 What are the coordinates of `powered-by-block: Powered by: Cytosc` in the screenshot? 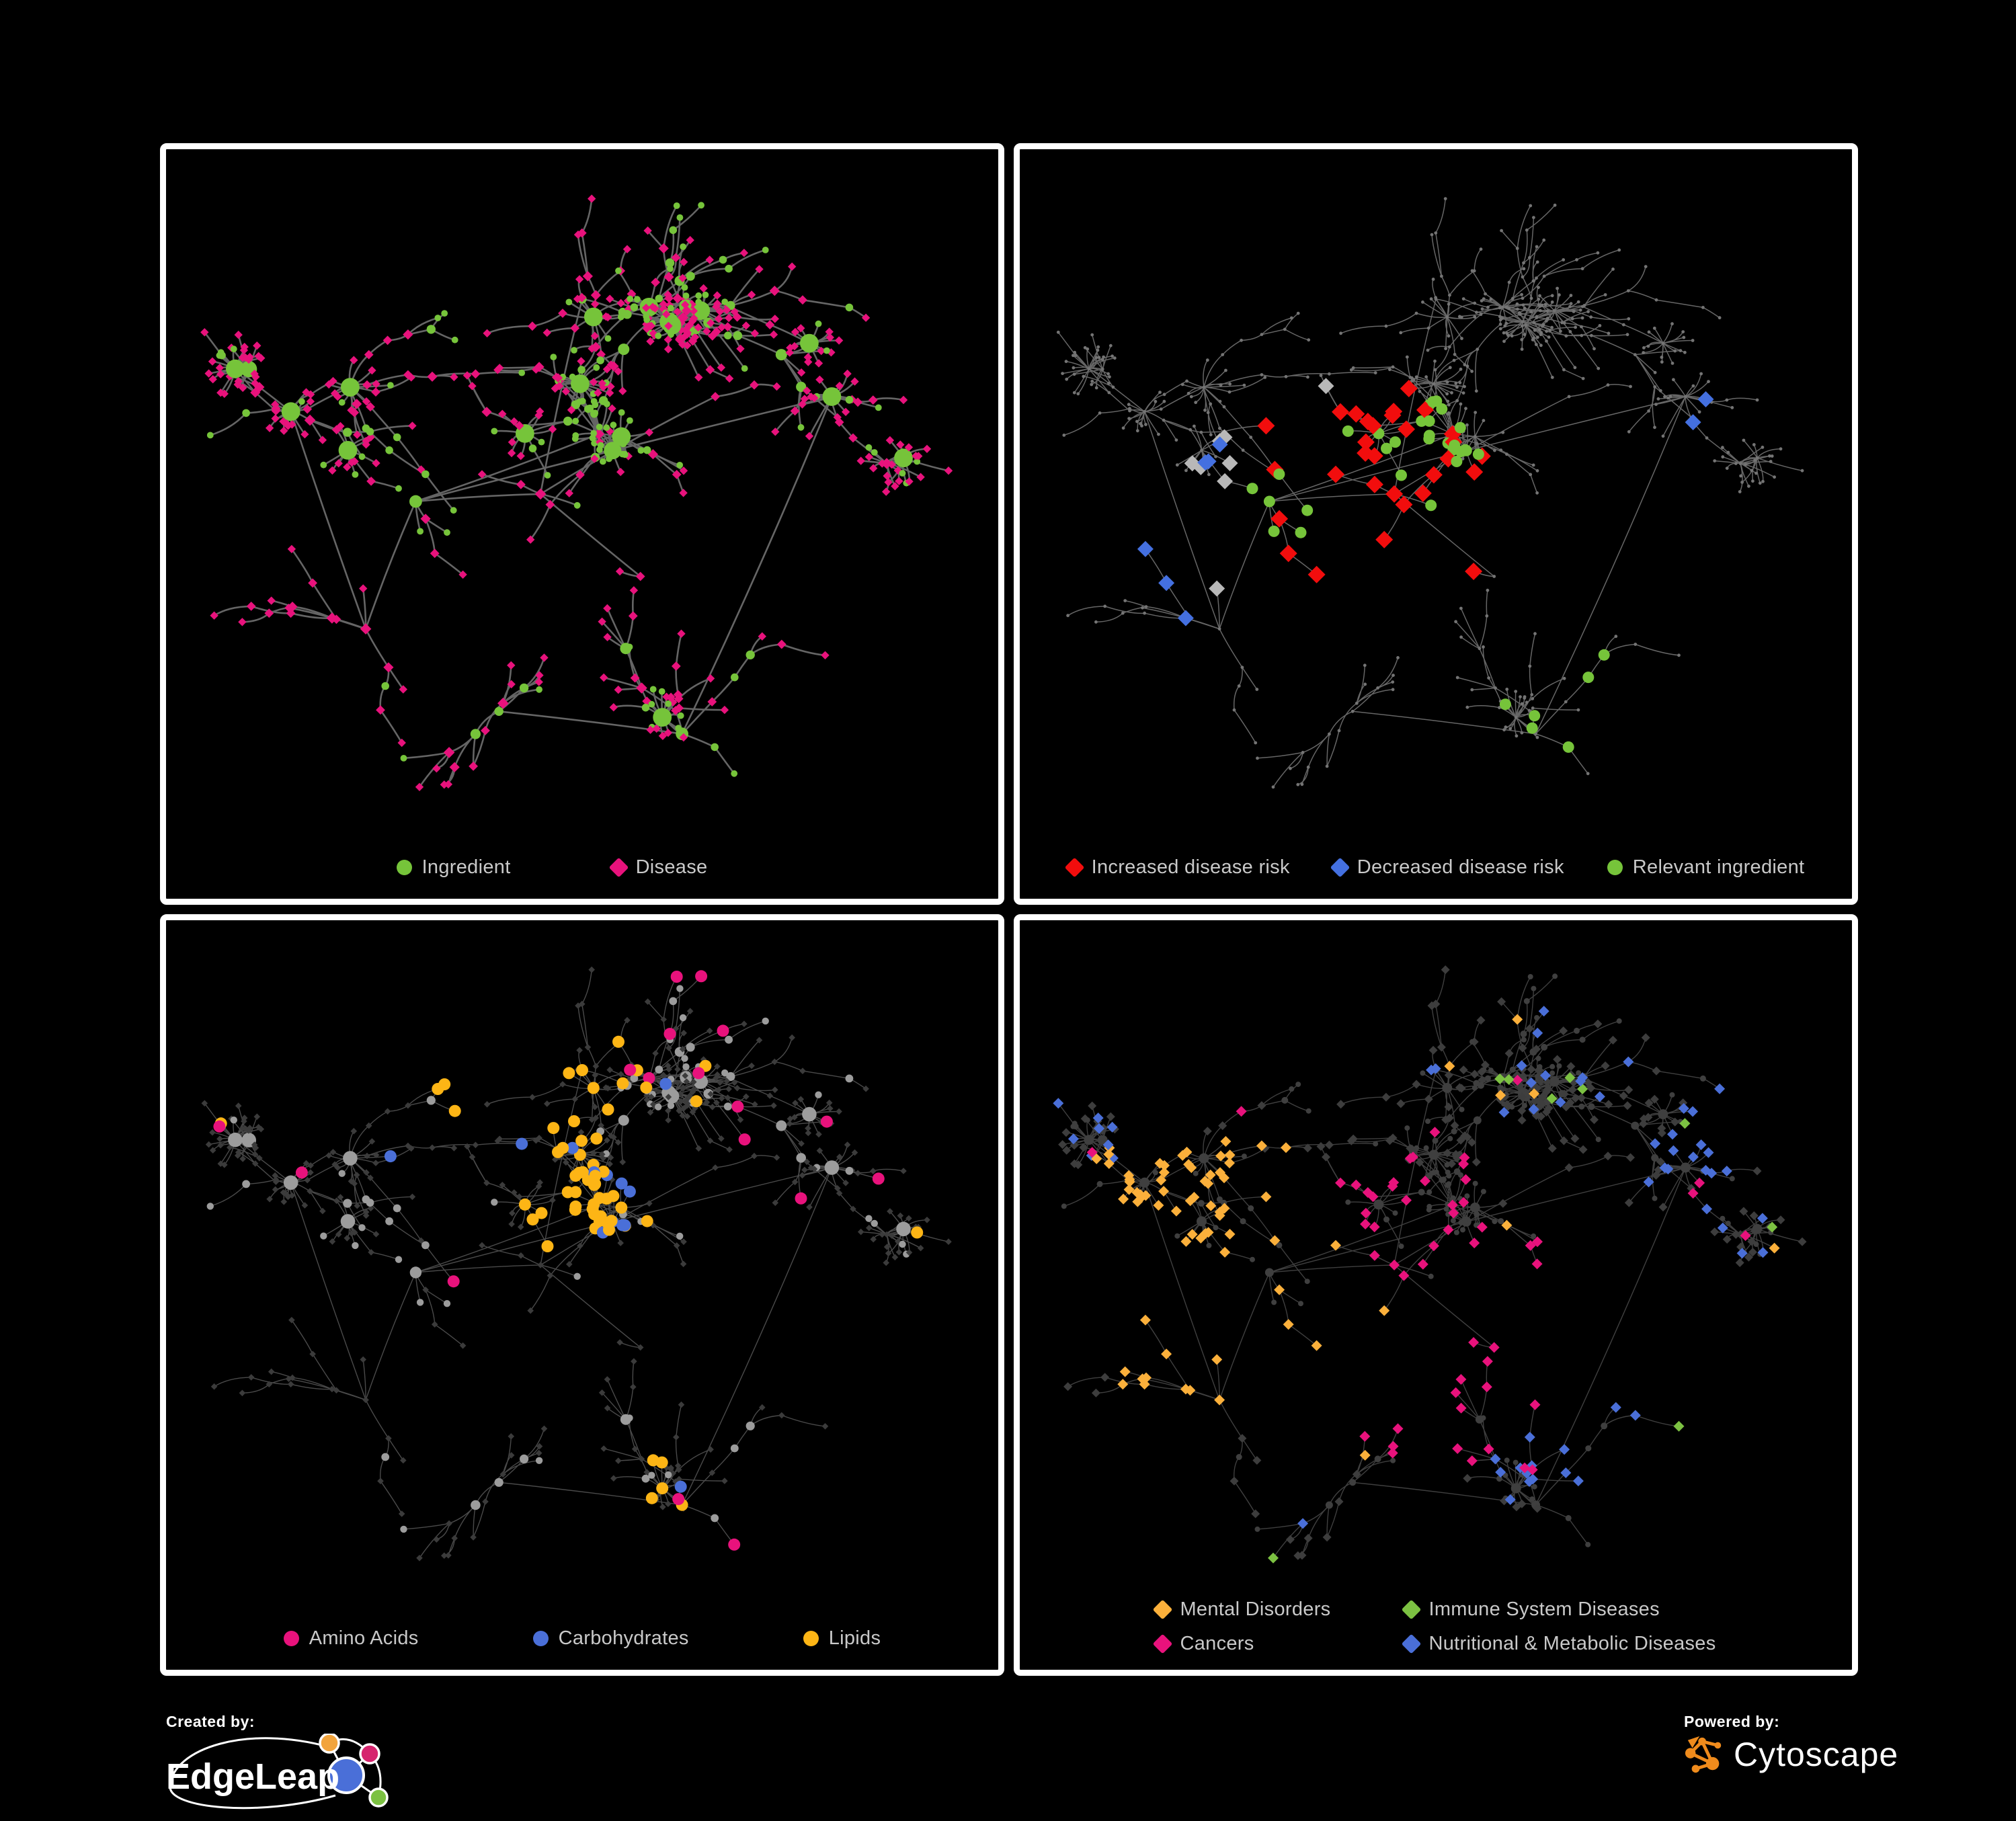 It's located at (1791, 1744).